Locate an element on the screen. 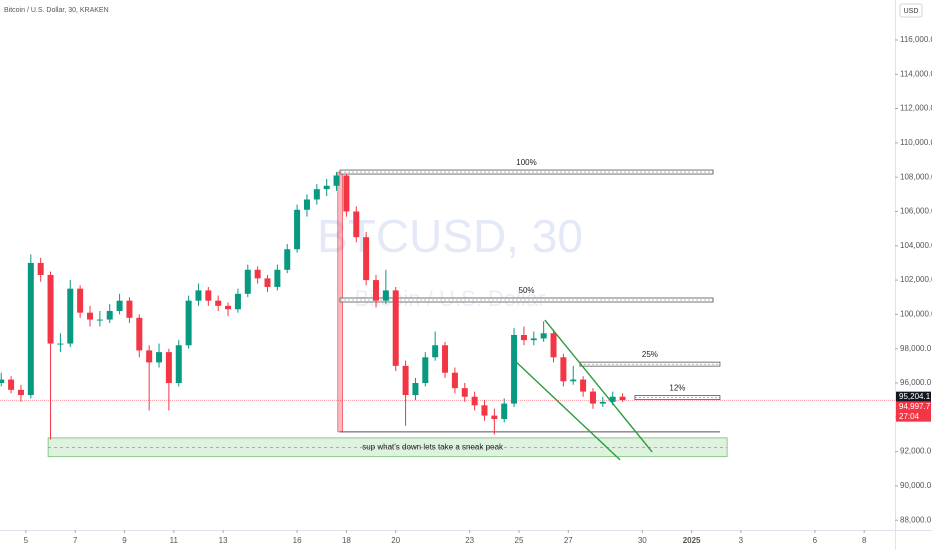  currency-box is located at coordinates (911, 10).